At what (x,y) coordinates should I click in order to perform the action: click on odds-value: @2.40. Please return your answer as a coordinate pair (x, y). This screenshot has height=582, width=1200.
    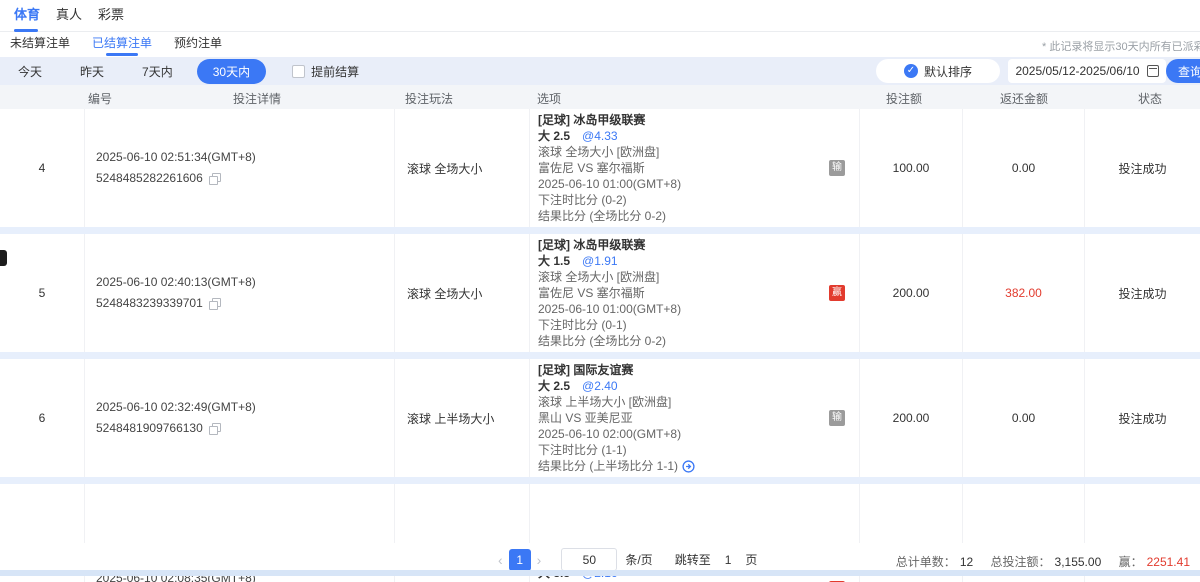
    Looking at the image, I should click on (600, 386).